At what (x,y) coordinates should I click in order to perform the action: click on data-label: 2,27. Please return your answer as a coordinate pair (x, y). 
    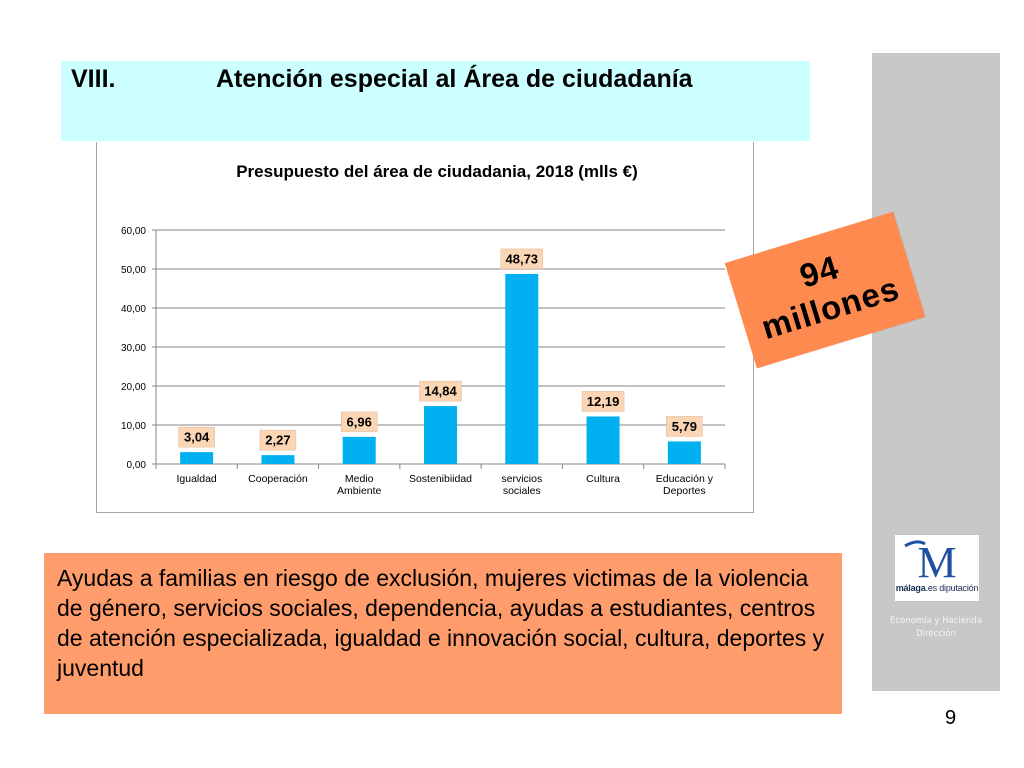
    Looking at the image, I should click on (277, 440).